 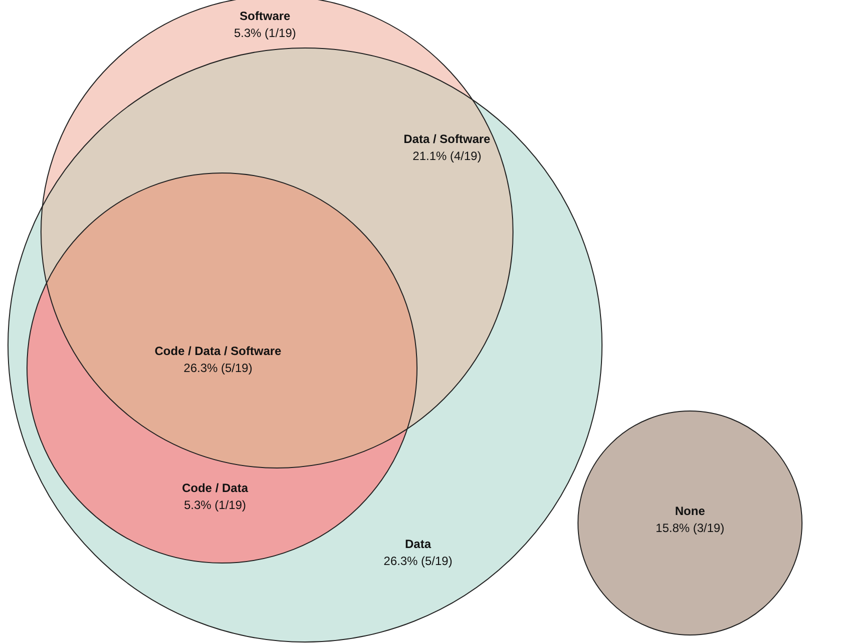 What do you see at coordinates (447, 139) in the screenshot?
I see `category-label: Data / Software` at bounding box center [447, 139].